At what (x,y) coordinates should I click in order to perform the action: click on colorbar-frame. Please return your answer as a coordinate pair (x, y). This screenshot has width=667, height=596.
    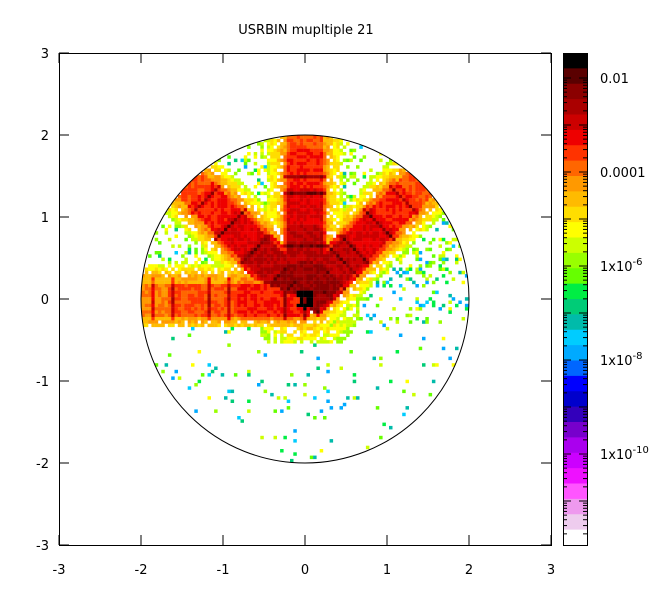
    Looking at the image, I should click on (575, 299).